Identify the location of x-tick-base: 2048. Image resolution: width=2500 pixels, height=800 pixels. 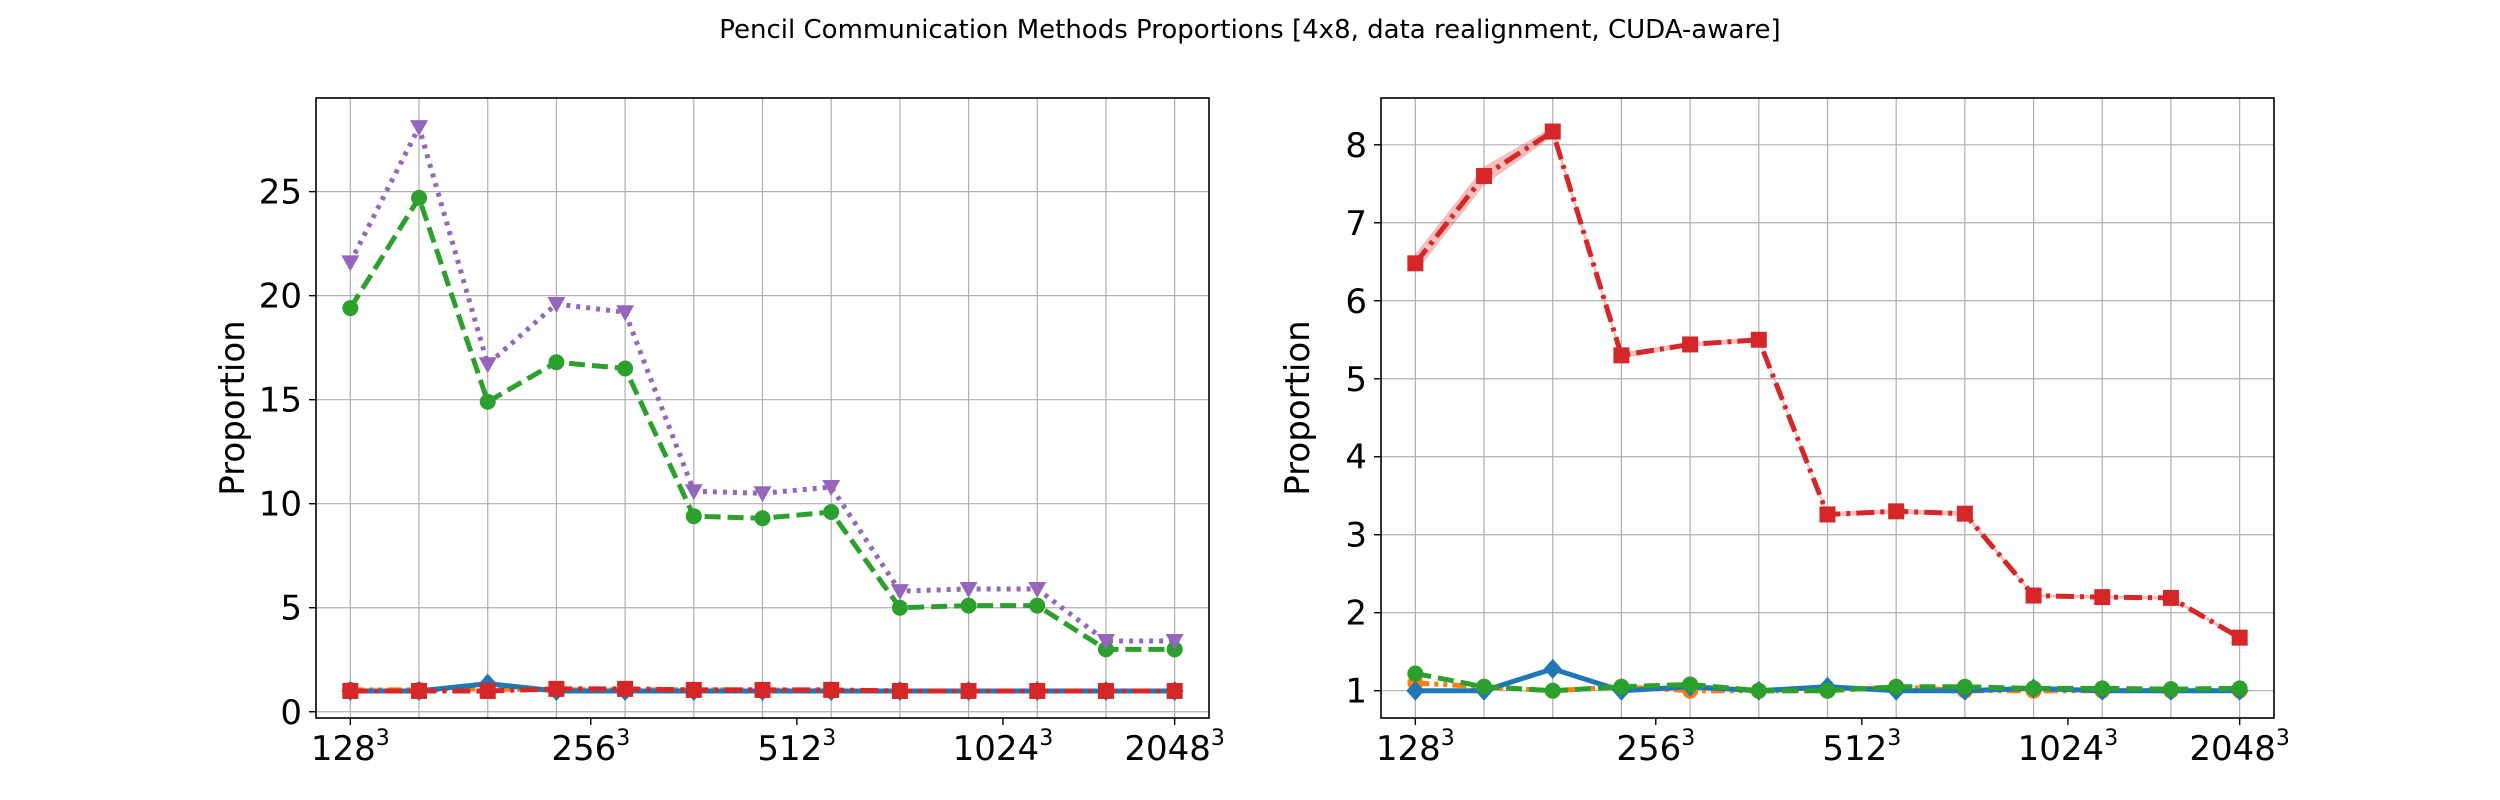
(1167, 749).